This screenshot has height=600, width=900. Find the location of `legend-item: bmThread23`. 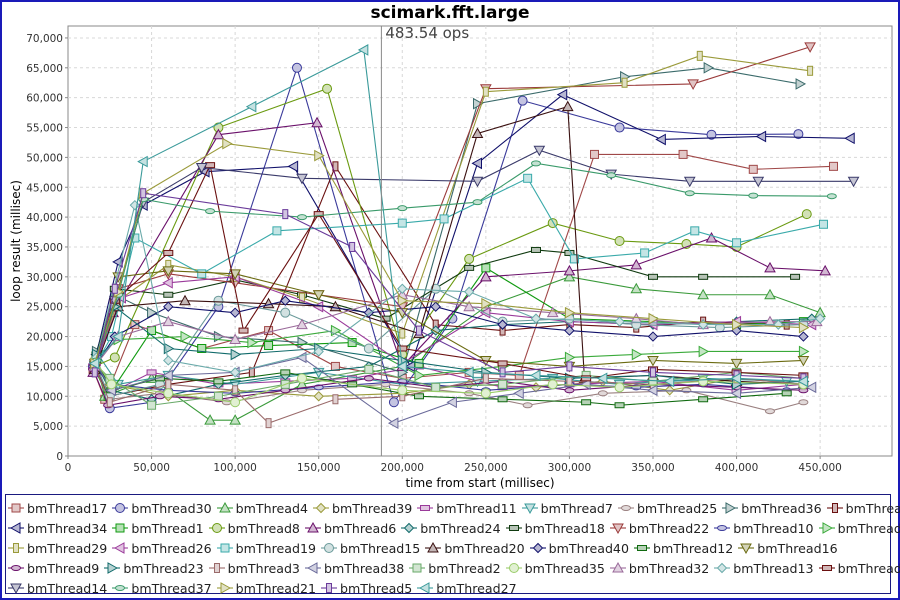

legend-item: bmThread23 is located at coordinates (154, 568).